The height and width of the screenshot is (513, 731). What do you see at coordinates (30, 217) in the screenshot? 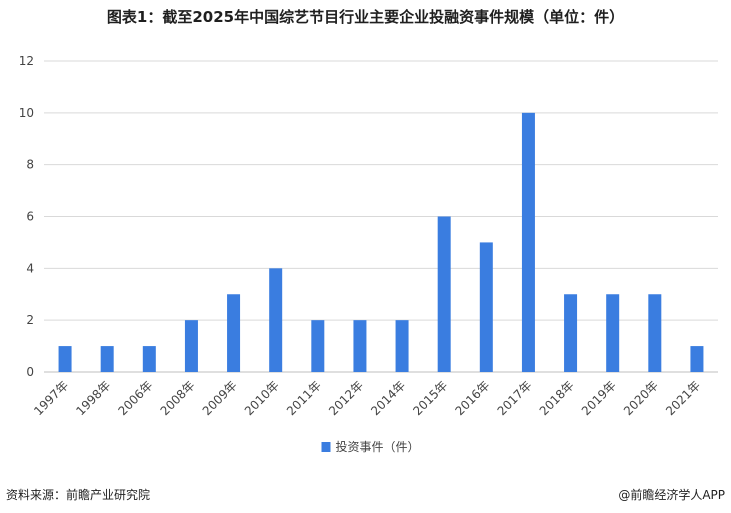
I see `y-tick-label: 6` at bounding box center [30, 217].